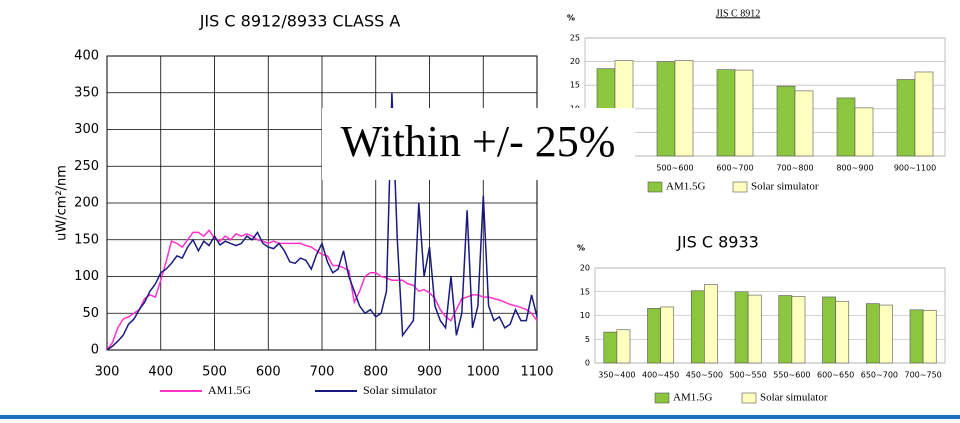 The image size is (960, 423). Describe the element at coordinates (616, 375) in the screenshot. I see `x-tick-label: 350~400` at that location.